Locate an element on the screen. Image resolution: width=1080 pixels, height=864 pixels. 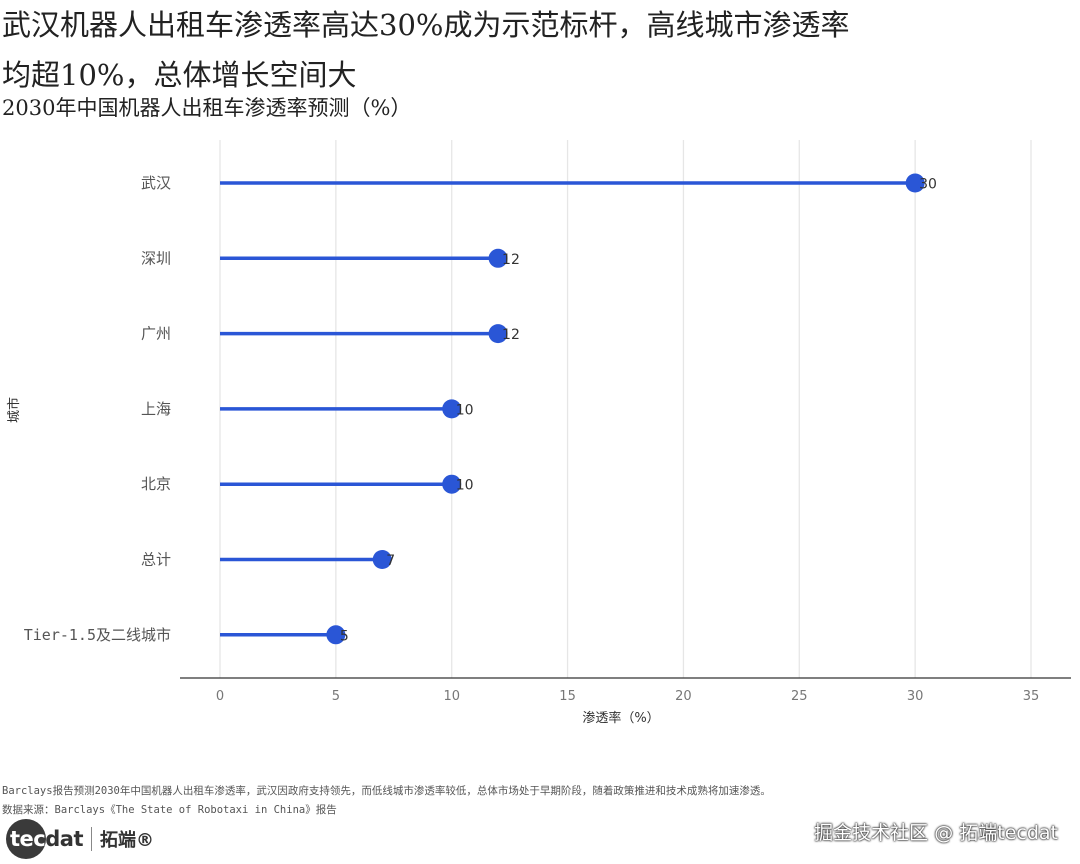
x-tick-label: 35 is located at coordinates (1031, 696).